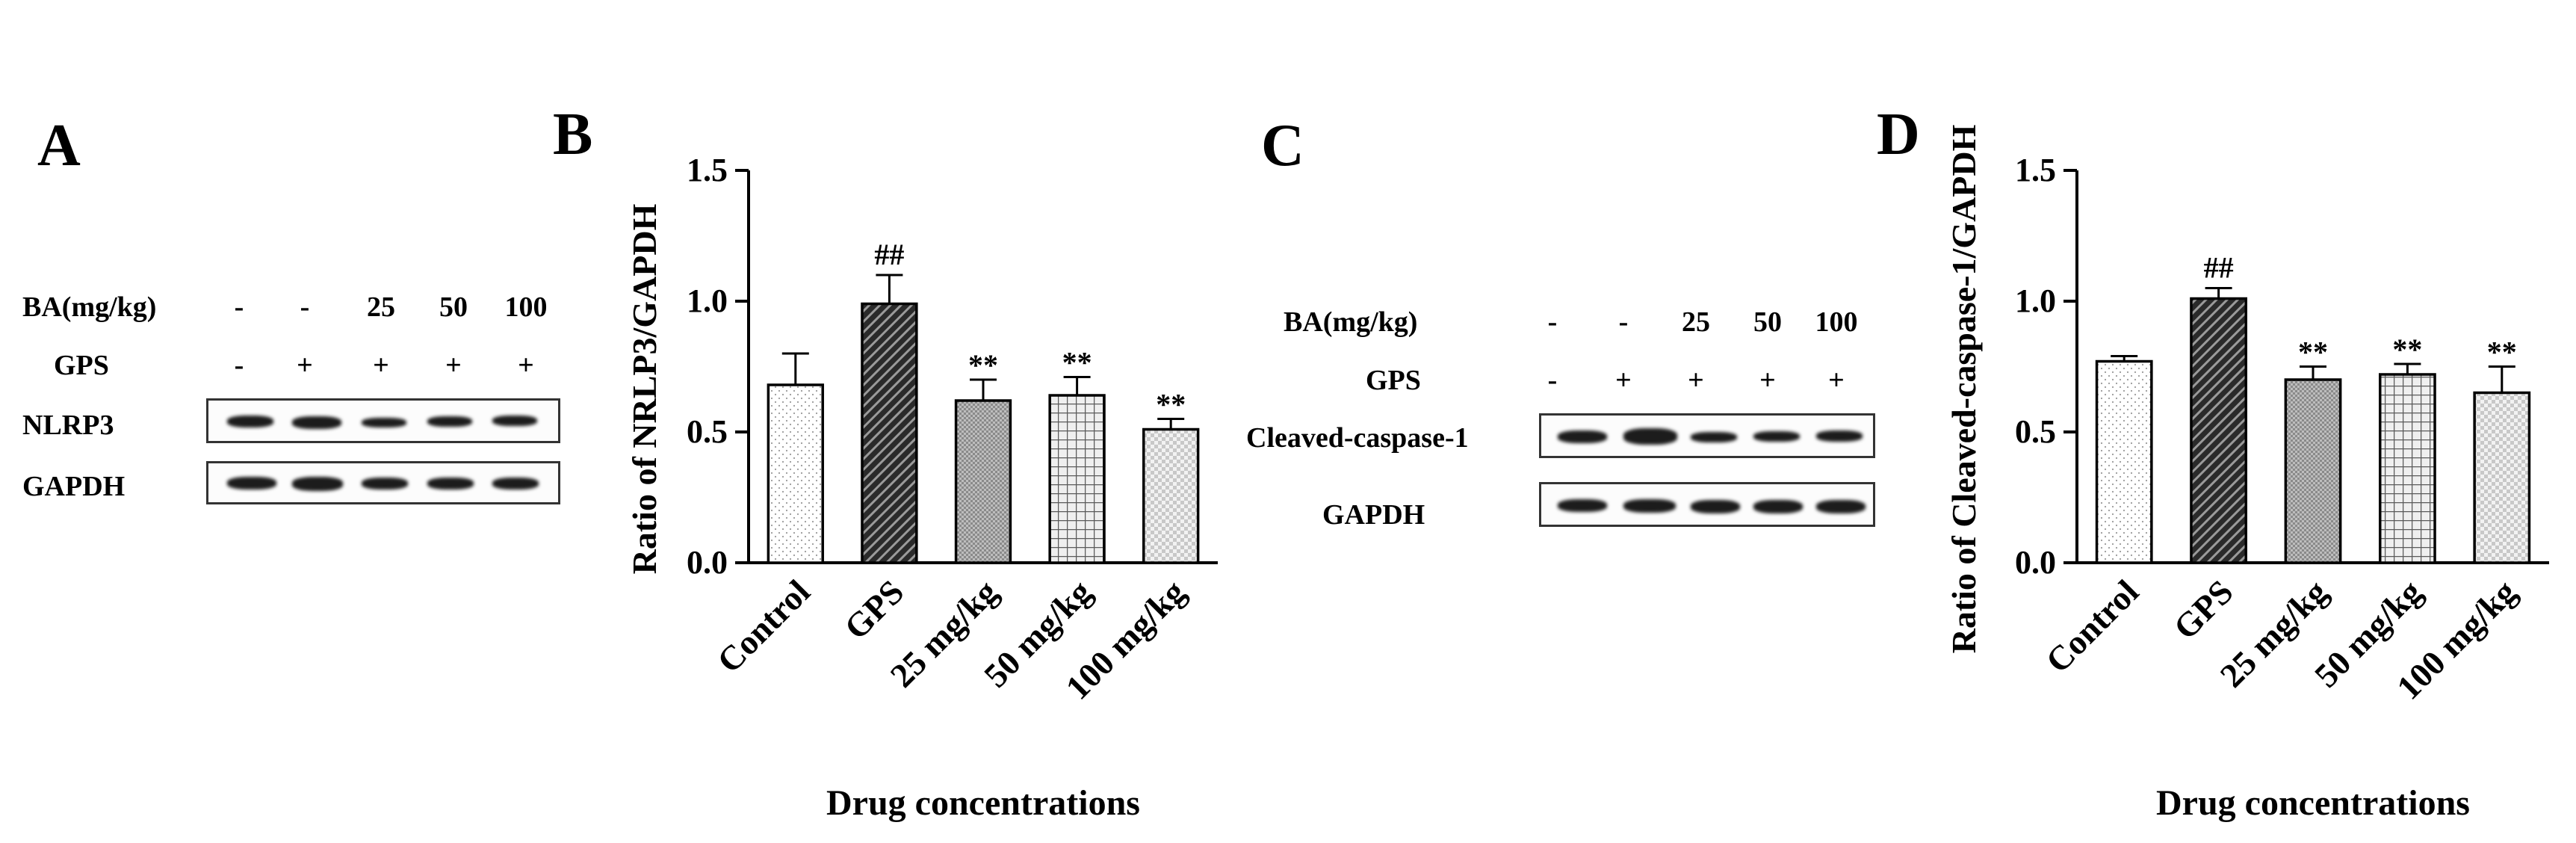  I want to click on cleaved-caspase-blot, so click(1707, 435).